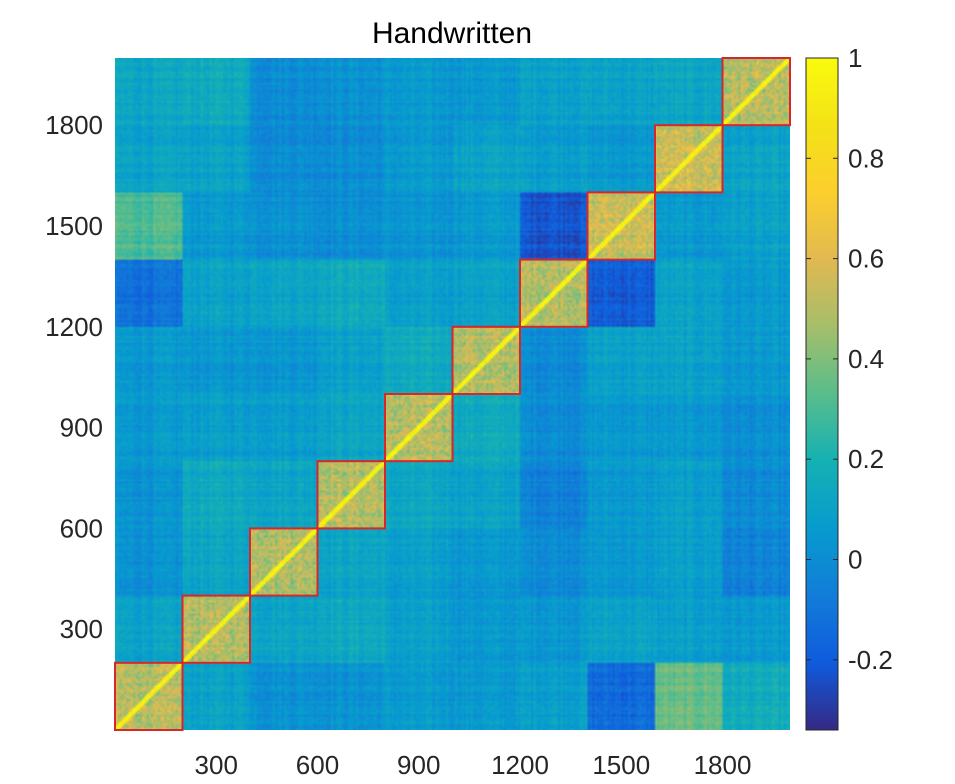  I want to click on colorbar-tick-label: 0.2, so click(866, 459).